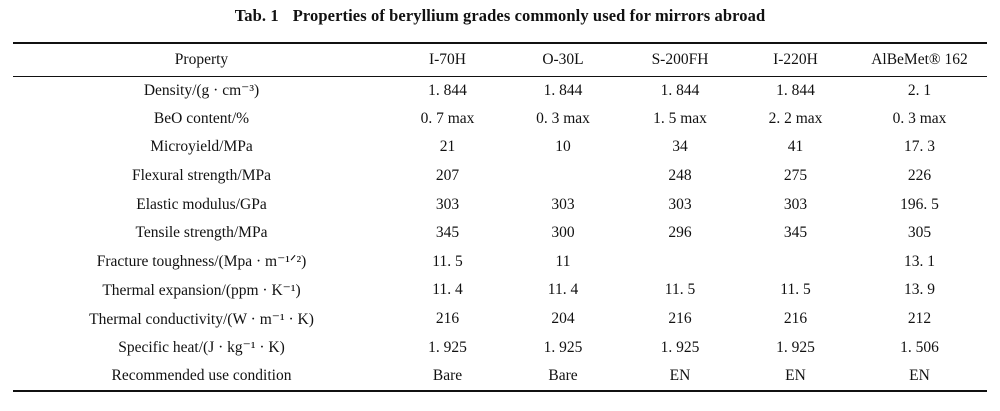 This screenshot has height=411, width=1000. What do you see at coordinates (500, 176) in the screenshot?
I see `table-row: Flexural strength/MPa 207 248 275 226` at bounding box center [500, 176].